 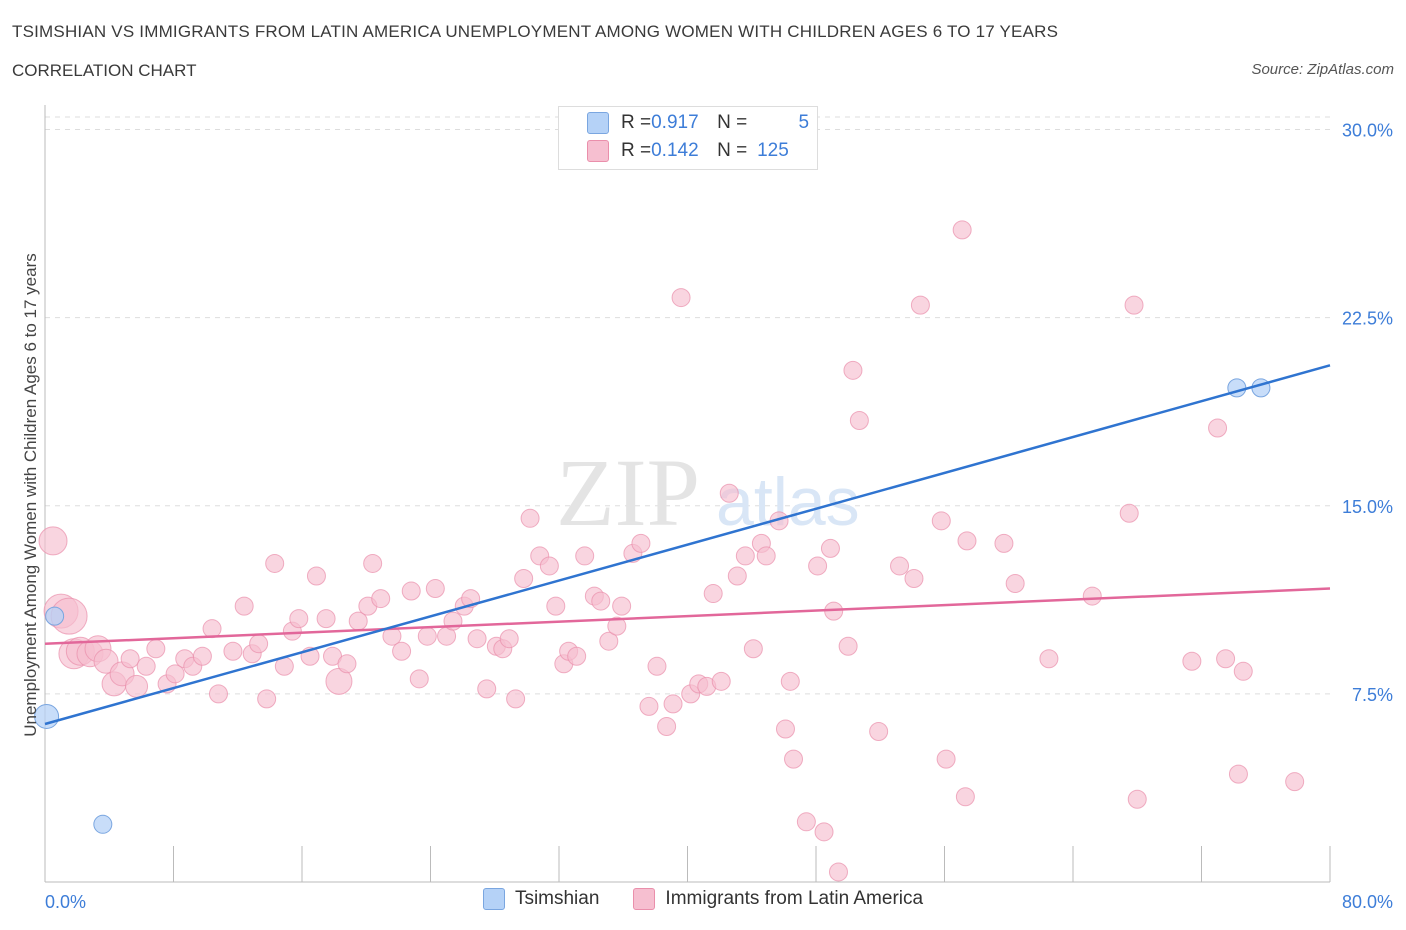 I want to click on legend: Tsimshian Immigrants from Latin America, so click(x=703, y=899).